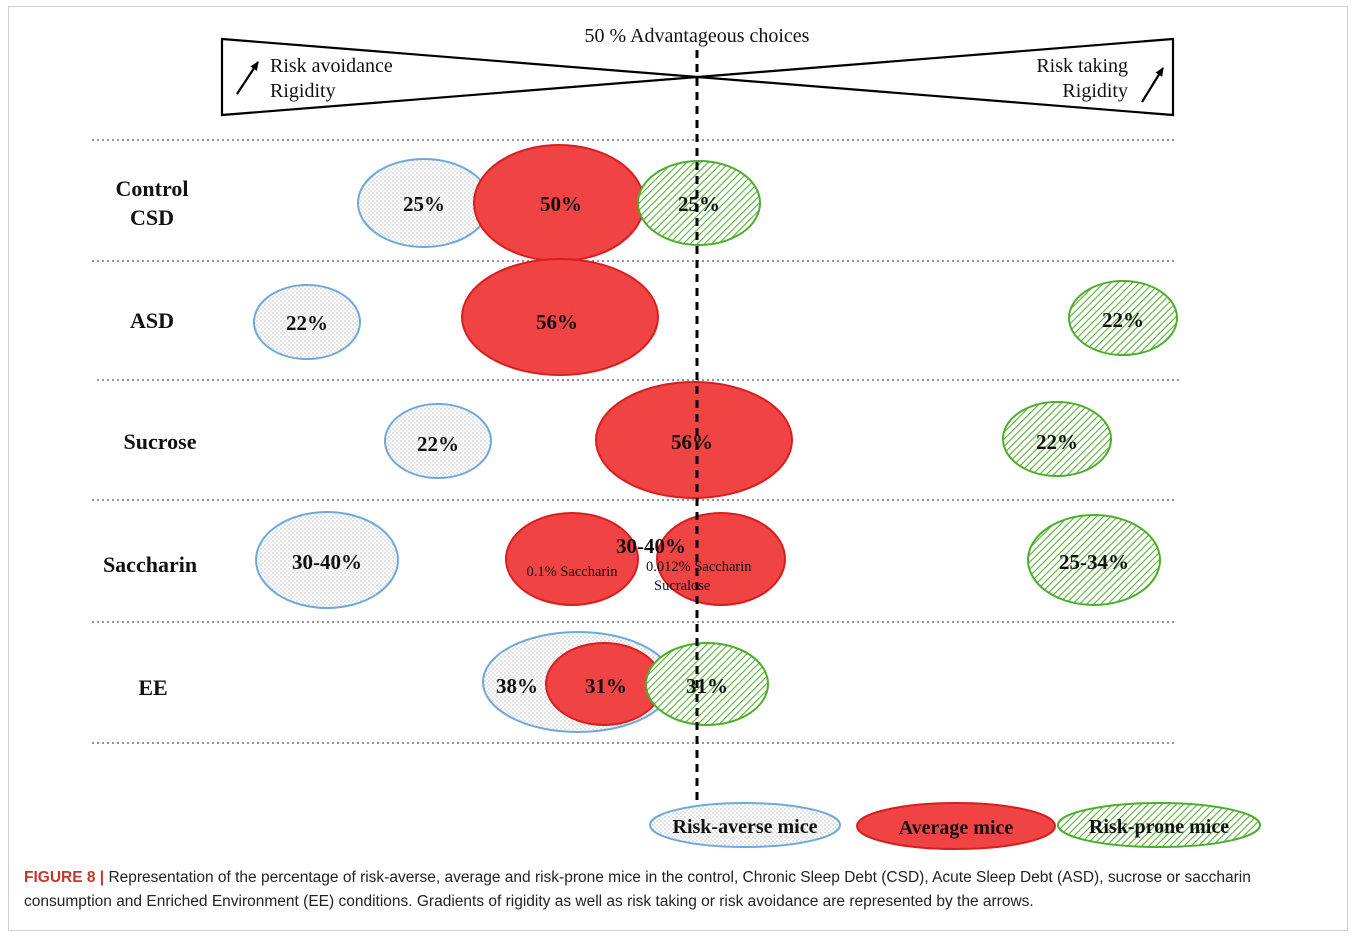 This screenshot has width=1357, height=945. What do you see at coordinates (573, 572) in the screenshot?
I see `average-left-note: 0.1% Saccharin` at bounding box center [573, 572].